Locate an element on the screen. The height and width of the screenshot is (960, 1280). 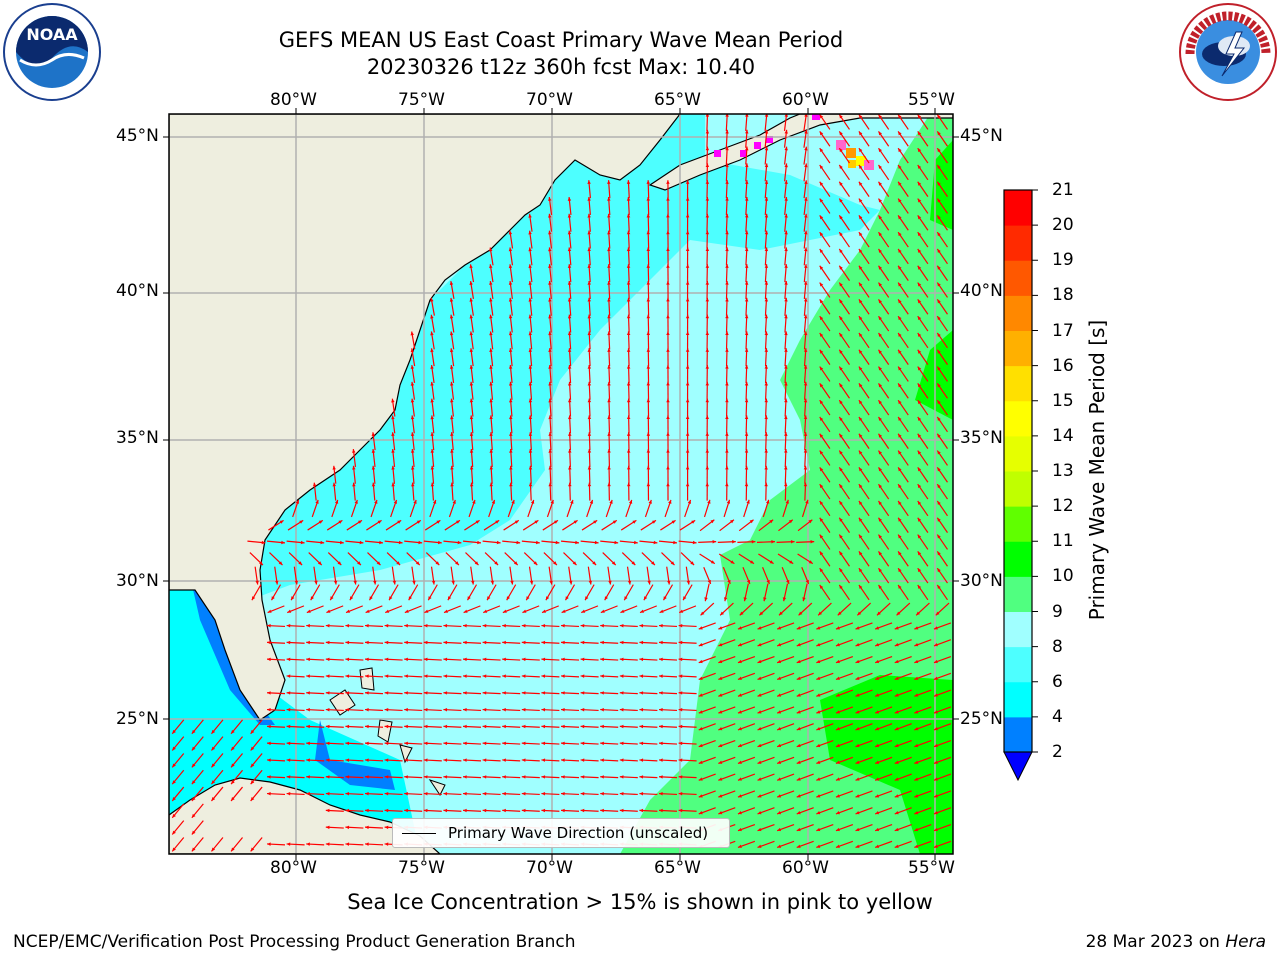
lon-label-top-60w: 60°W is located at coordinates (805, 100).